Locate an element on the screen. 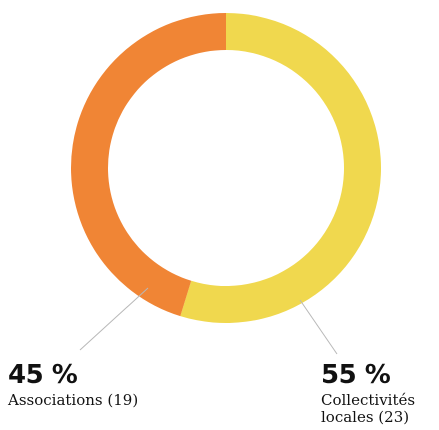  slice-percent-associations: 45 % is located at coordinates (43, 375).